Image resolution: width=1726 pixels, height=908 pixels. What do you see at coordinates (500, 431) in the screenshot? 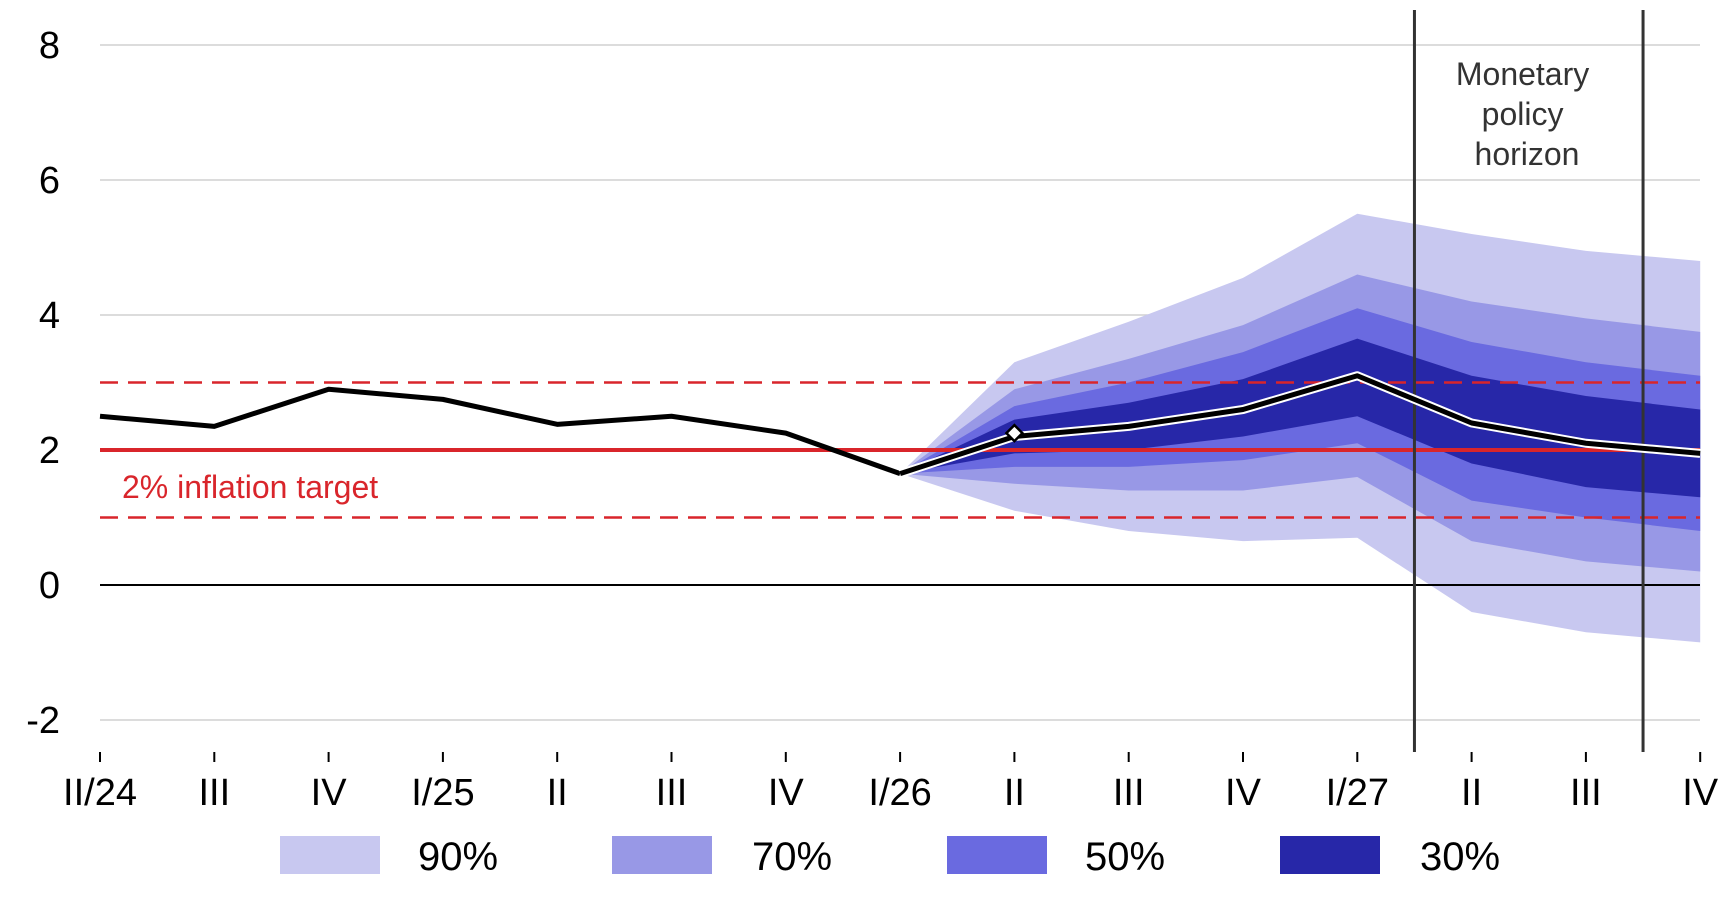
I see `history-line` at bounding box center [500, 431].